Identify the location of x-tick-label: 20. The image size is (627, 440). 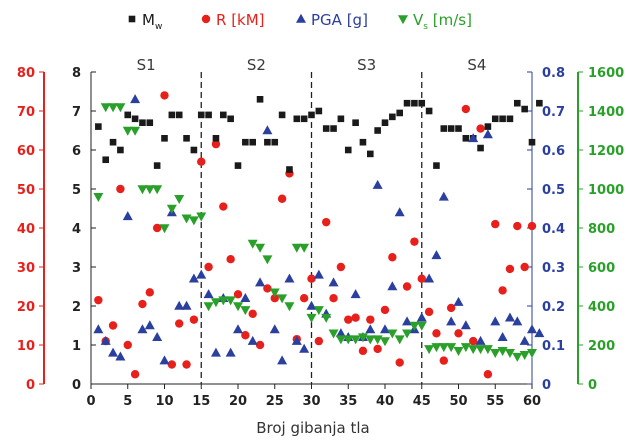
(238, 401).